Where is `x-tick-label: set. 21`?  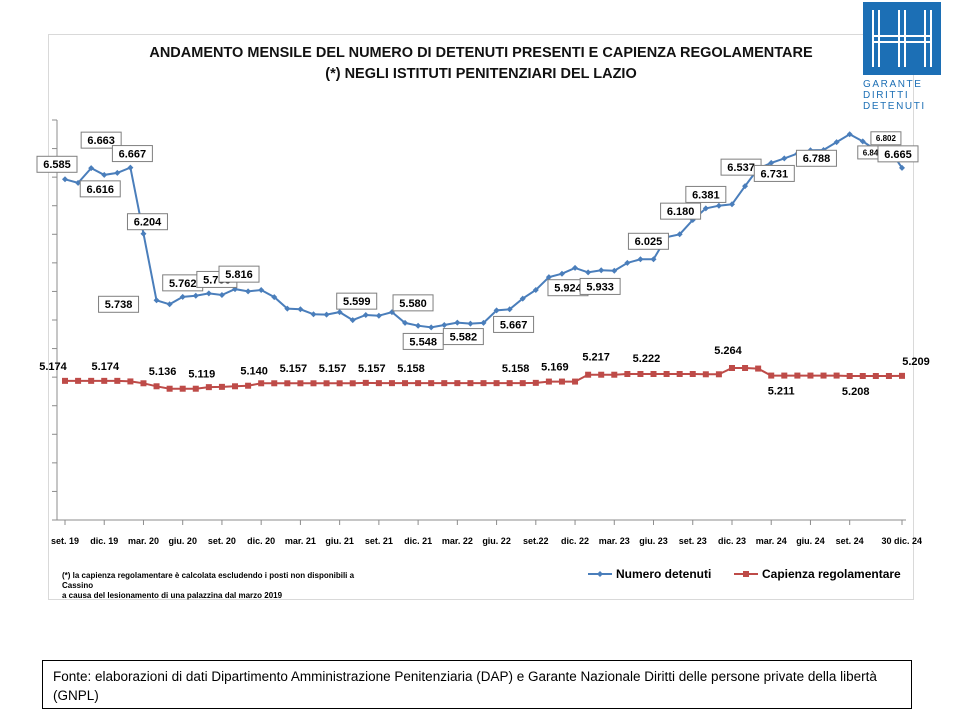 x-tick-label: set. 21 is located at coordinates (379, 541).